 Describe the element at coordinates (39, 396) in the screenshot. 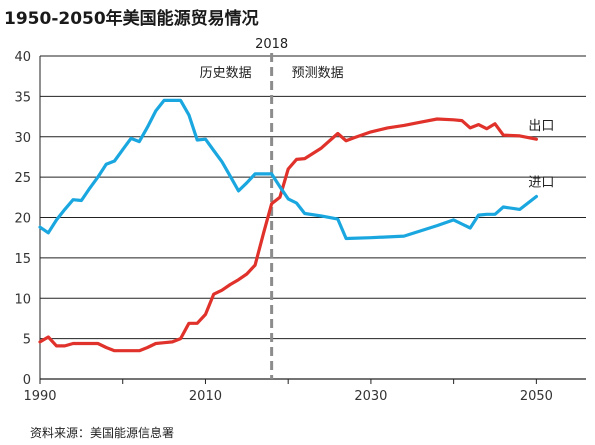

I see `x-tick-label-1990: 1990` at that location.